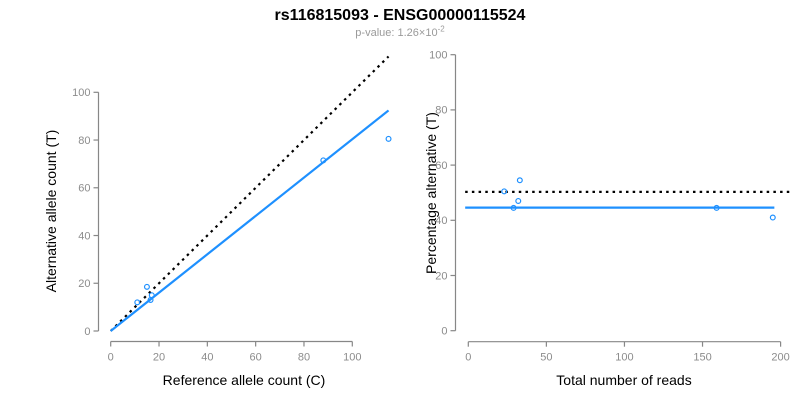  I want to click on pvalue-exponent: -2, so click(441, 29).